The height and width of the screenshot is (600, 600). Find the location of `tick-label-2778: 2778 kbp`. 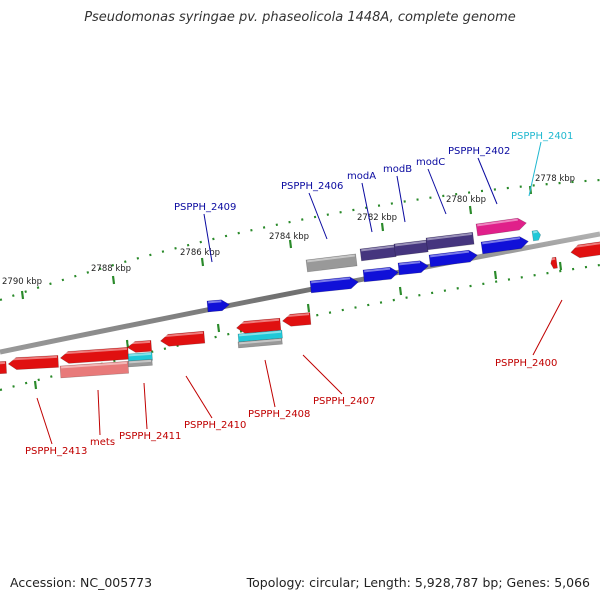

tick-label-2778: 2778 kbp is located at coordinates (555, 179).